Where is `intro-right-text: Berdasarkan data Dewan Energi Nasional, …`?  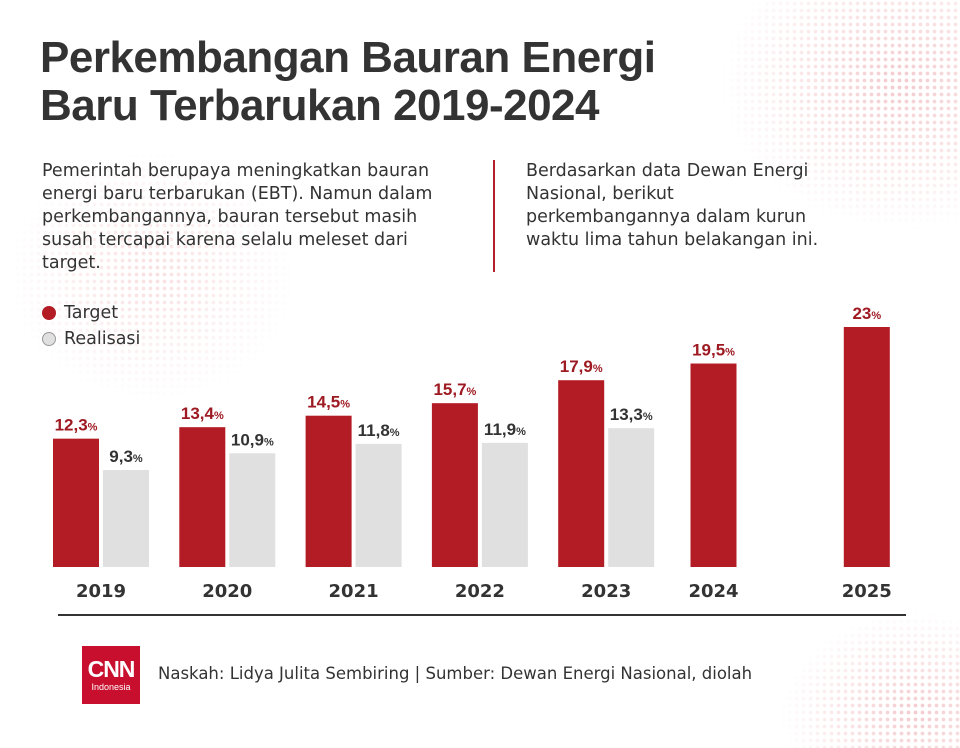 intro-right-text: Berdasarkan data Dewan Energi Nasional, … is located at coordinates (672, 205).